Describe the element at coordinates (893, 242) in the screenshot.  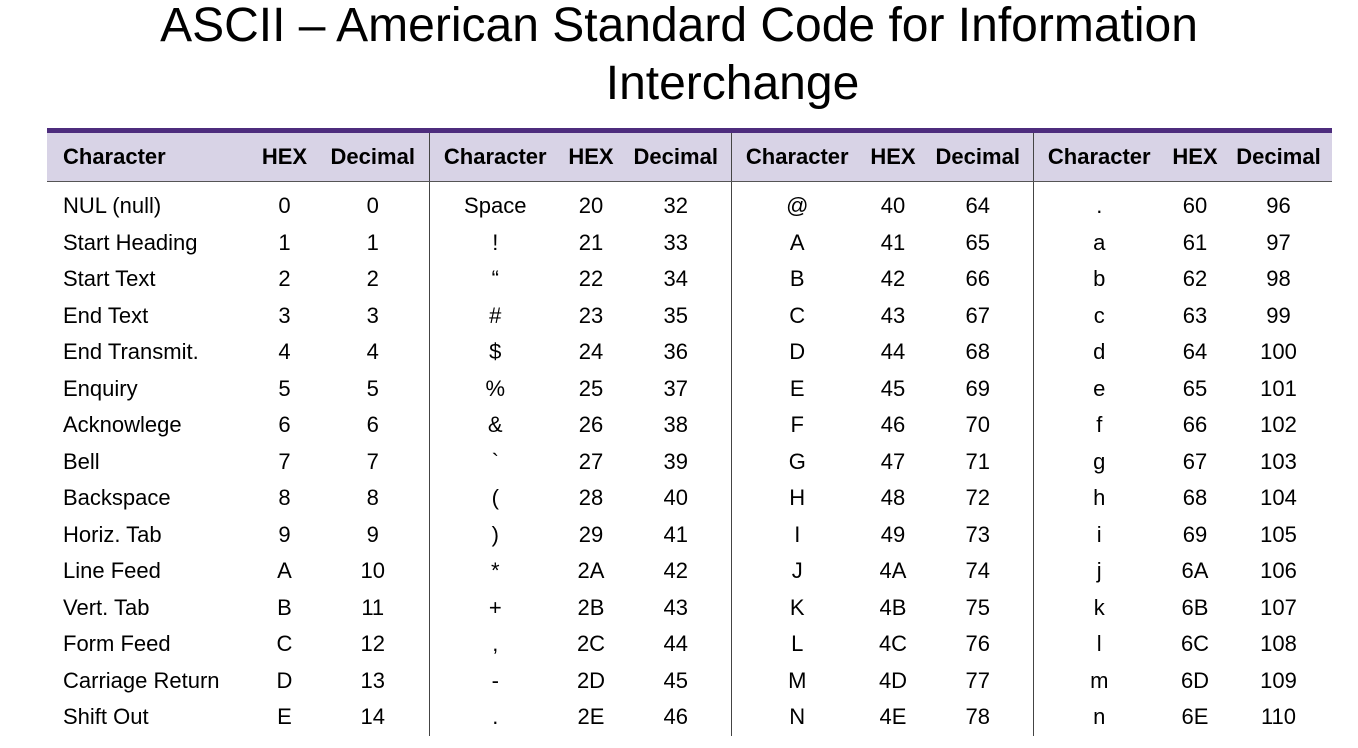
I see `hex-cell: 41` at that location.